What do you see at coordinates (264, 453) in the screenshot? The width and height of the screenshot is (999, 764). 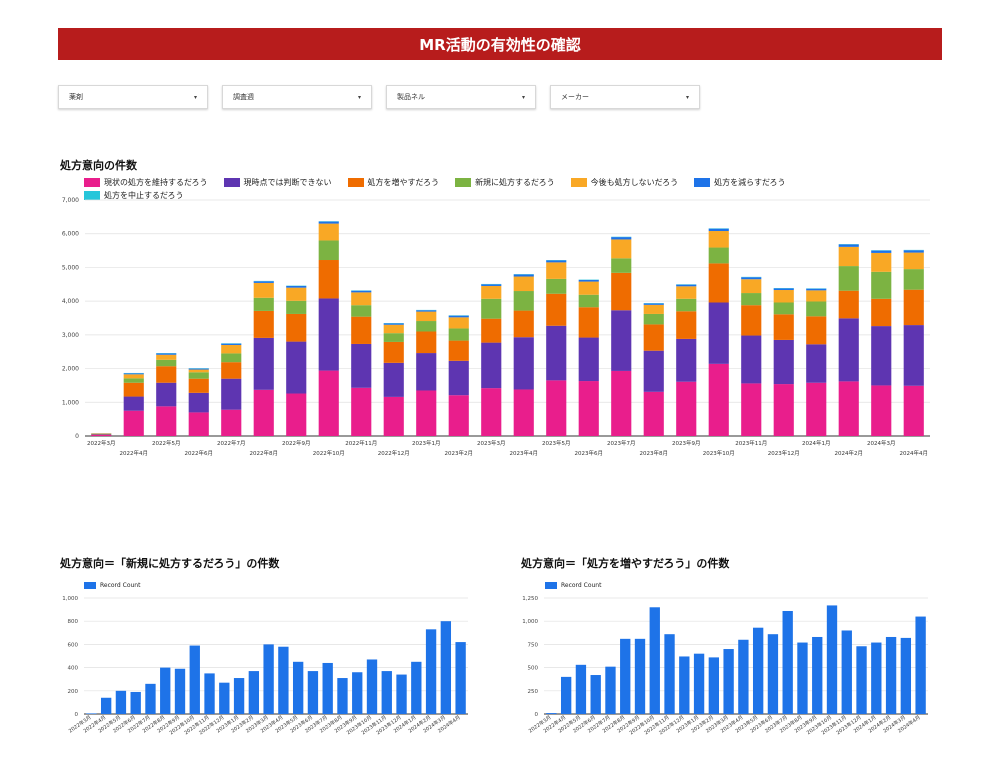 I see `x-tick-label: 2022年8月` at bounding box center [264, 453].